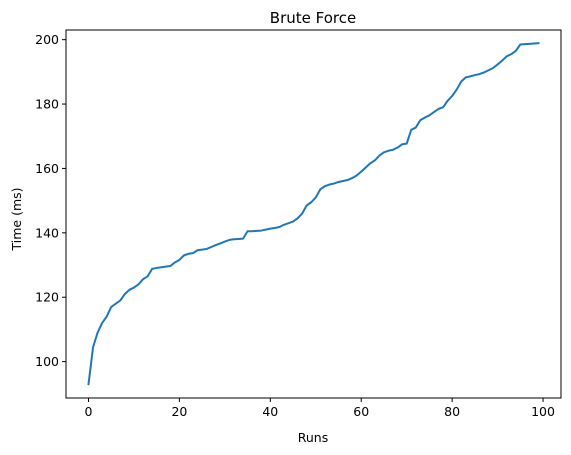 The width and height of the screenshot is (571, 455). I want to click on x-tick-label: 20, so click(179, 411).